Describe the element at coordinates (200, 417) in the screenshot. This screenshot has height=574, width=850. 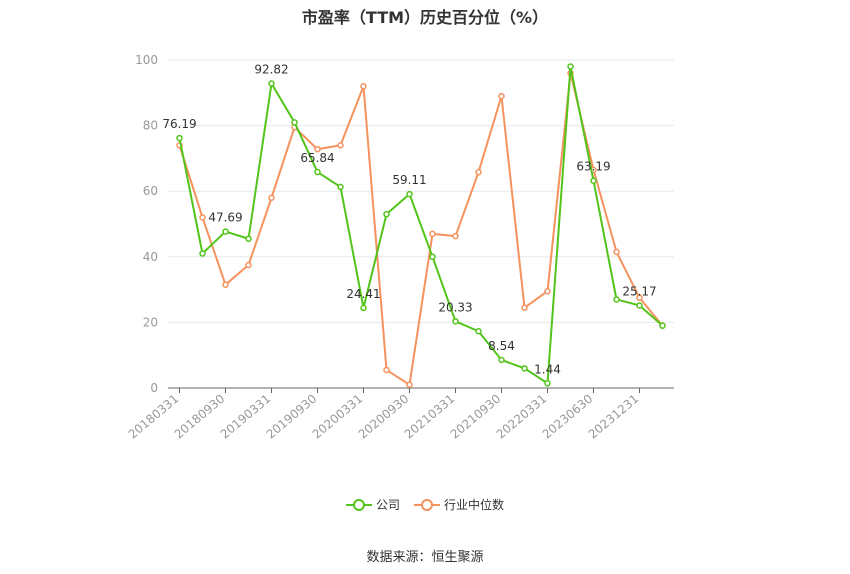
I see `x-tick-label: 20180930` at that location.